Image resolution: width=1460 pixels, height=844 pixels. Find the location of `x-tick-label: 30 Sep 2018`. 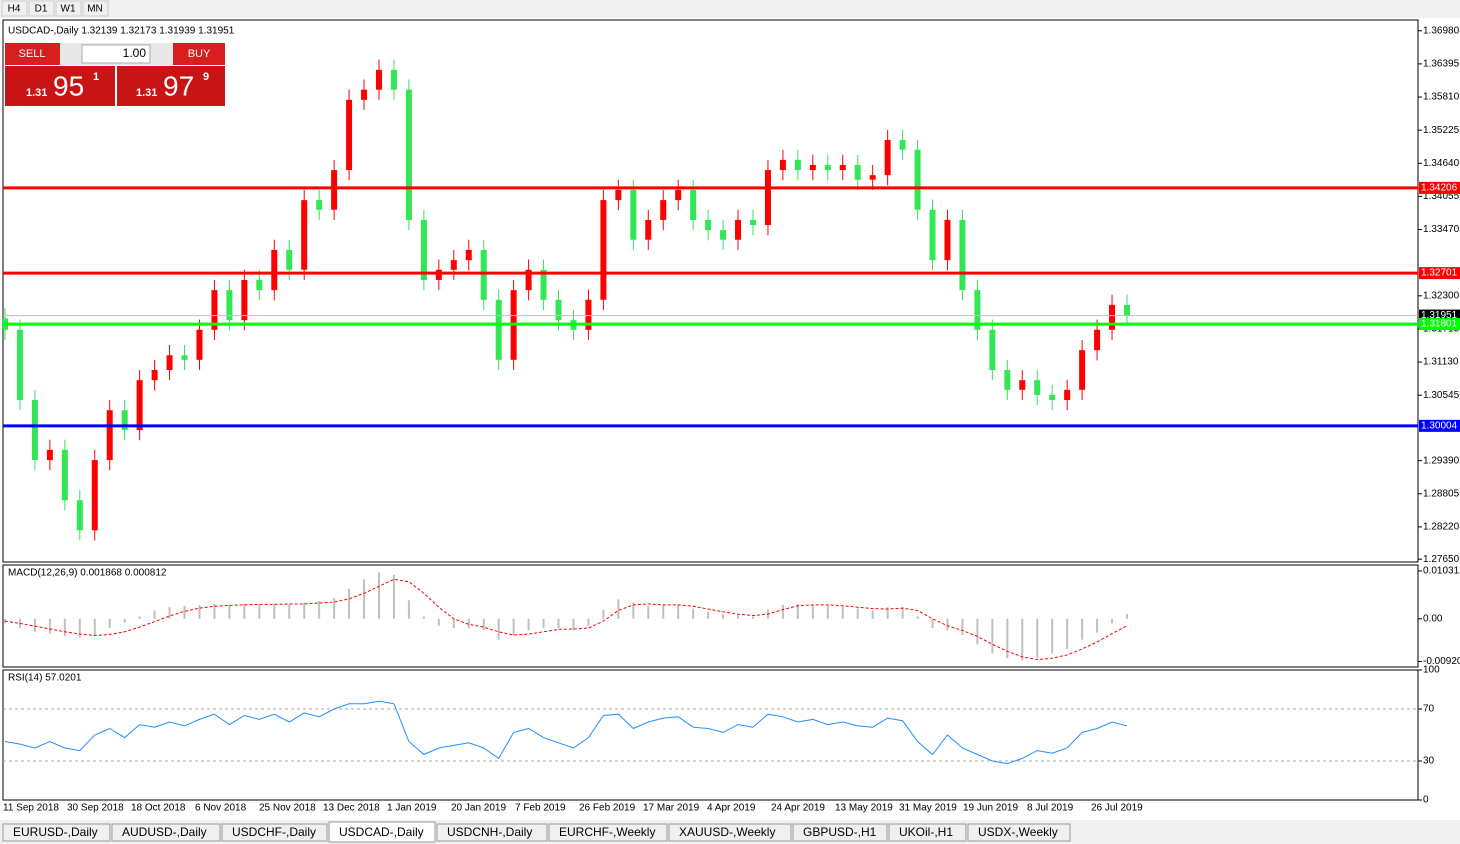

x-tick-label: 30 Sep 2018 is located at coordinates (95, 808).